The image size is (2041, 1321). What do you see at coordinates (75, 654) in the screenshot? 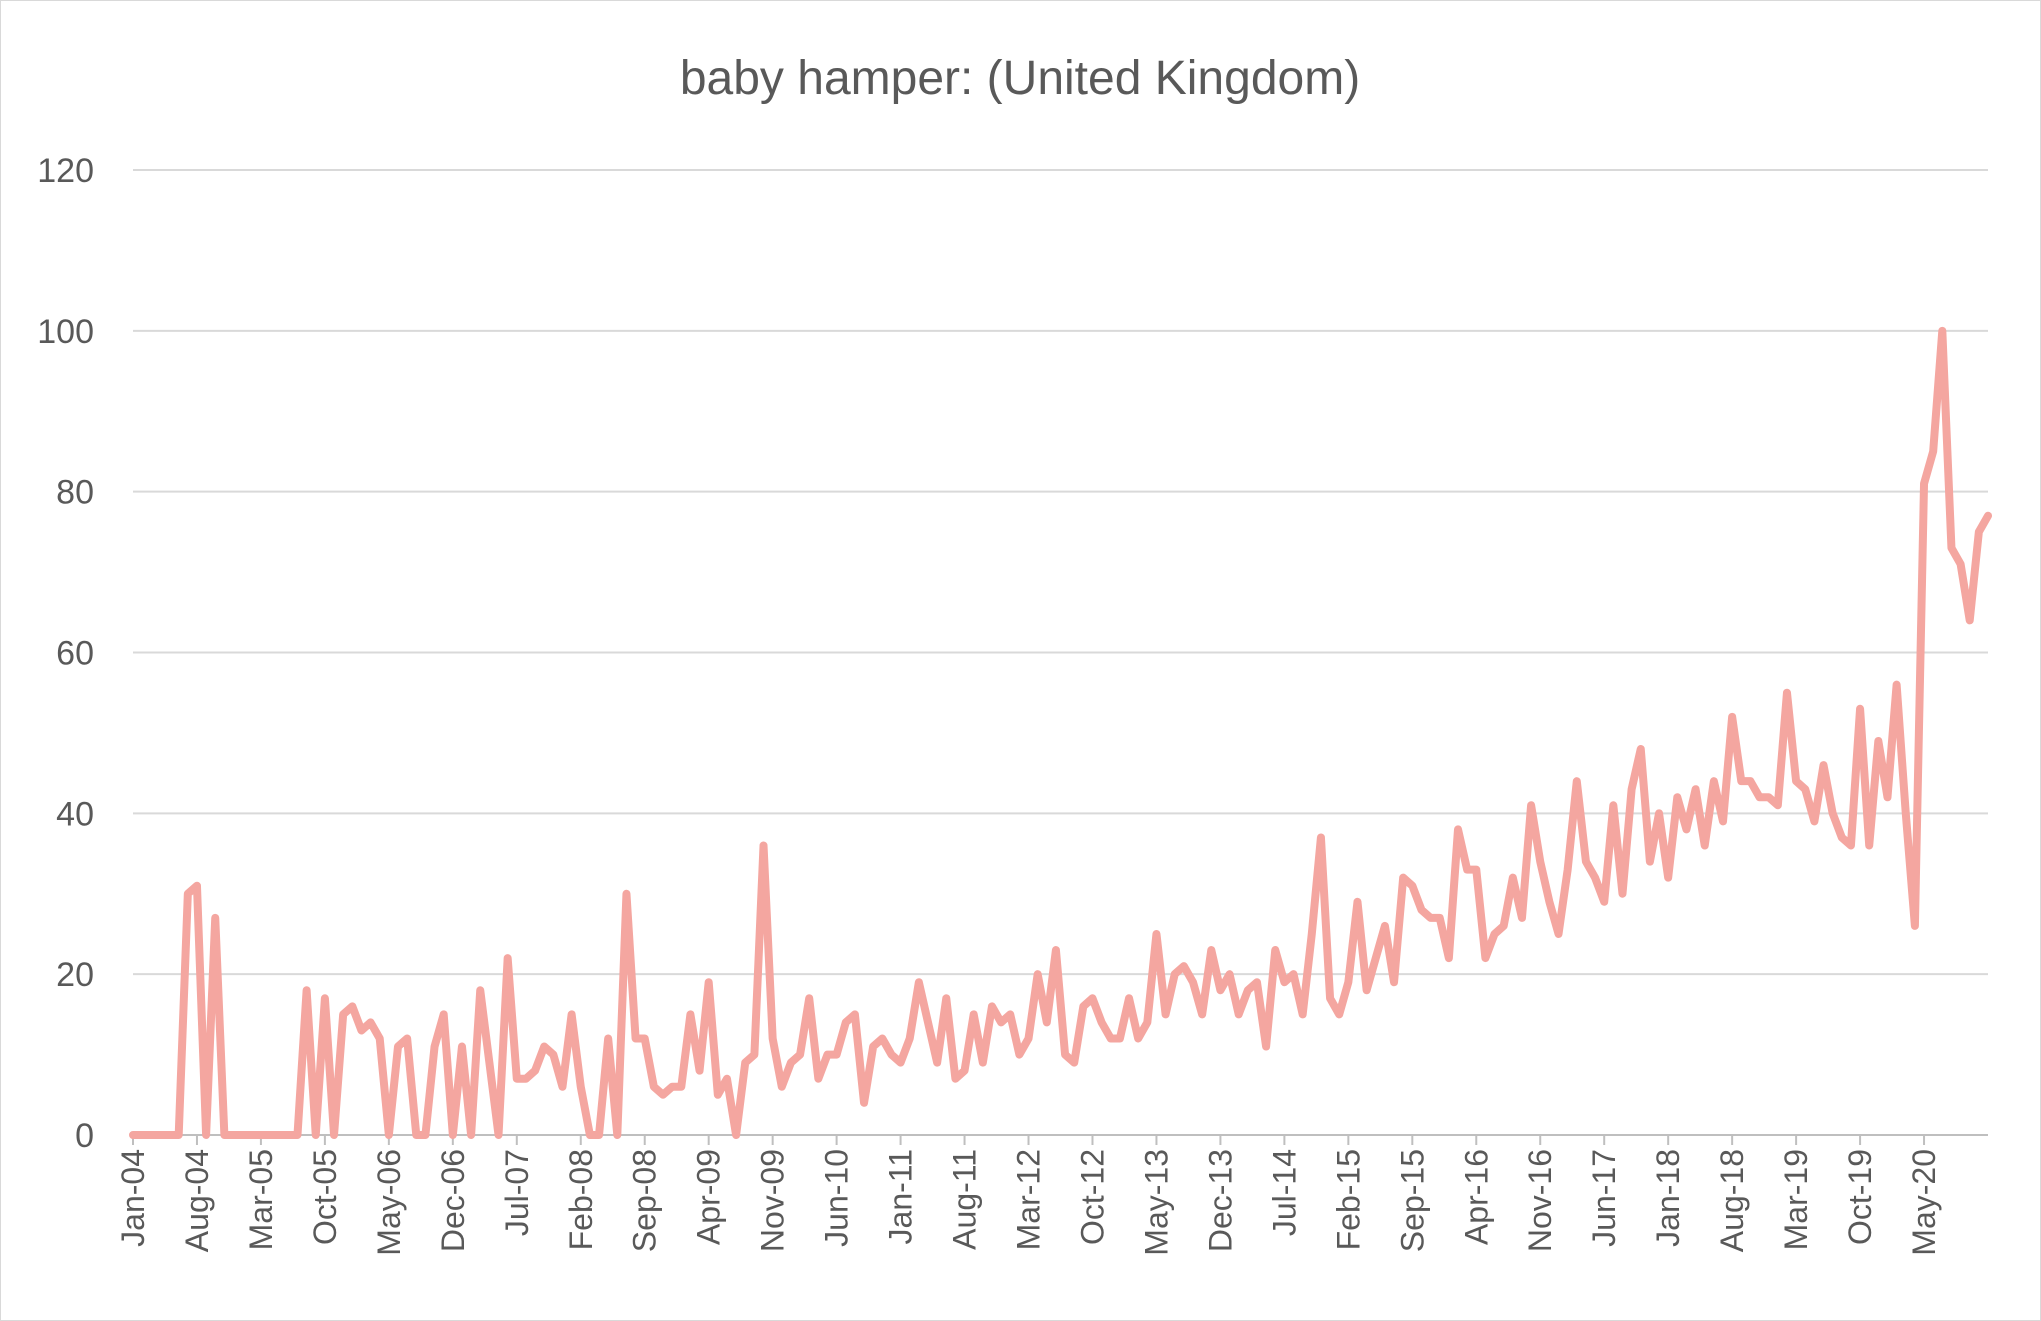
I see `y-tick-label: 60` at bounding box center [75, 654].